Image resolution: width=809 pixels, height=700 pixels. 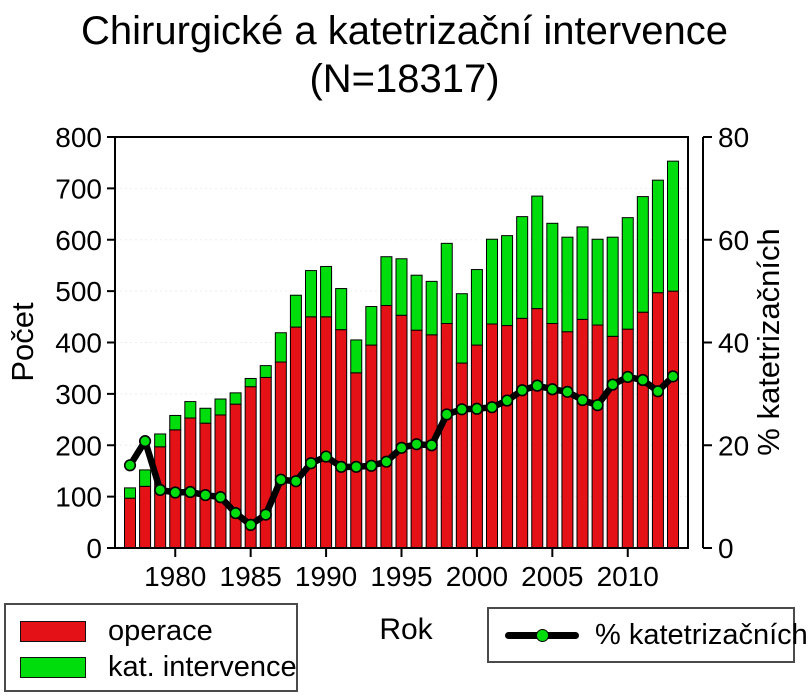 I want to click on bar-kat-intervence-1982, so click(x=205, y=415).